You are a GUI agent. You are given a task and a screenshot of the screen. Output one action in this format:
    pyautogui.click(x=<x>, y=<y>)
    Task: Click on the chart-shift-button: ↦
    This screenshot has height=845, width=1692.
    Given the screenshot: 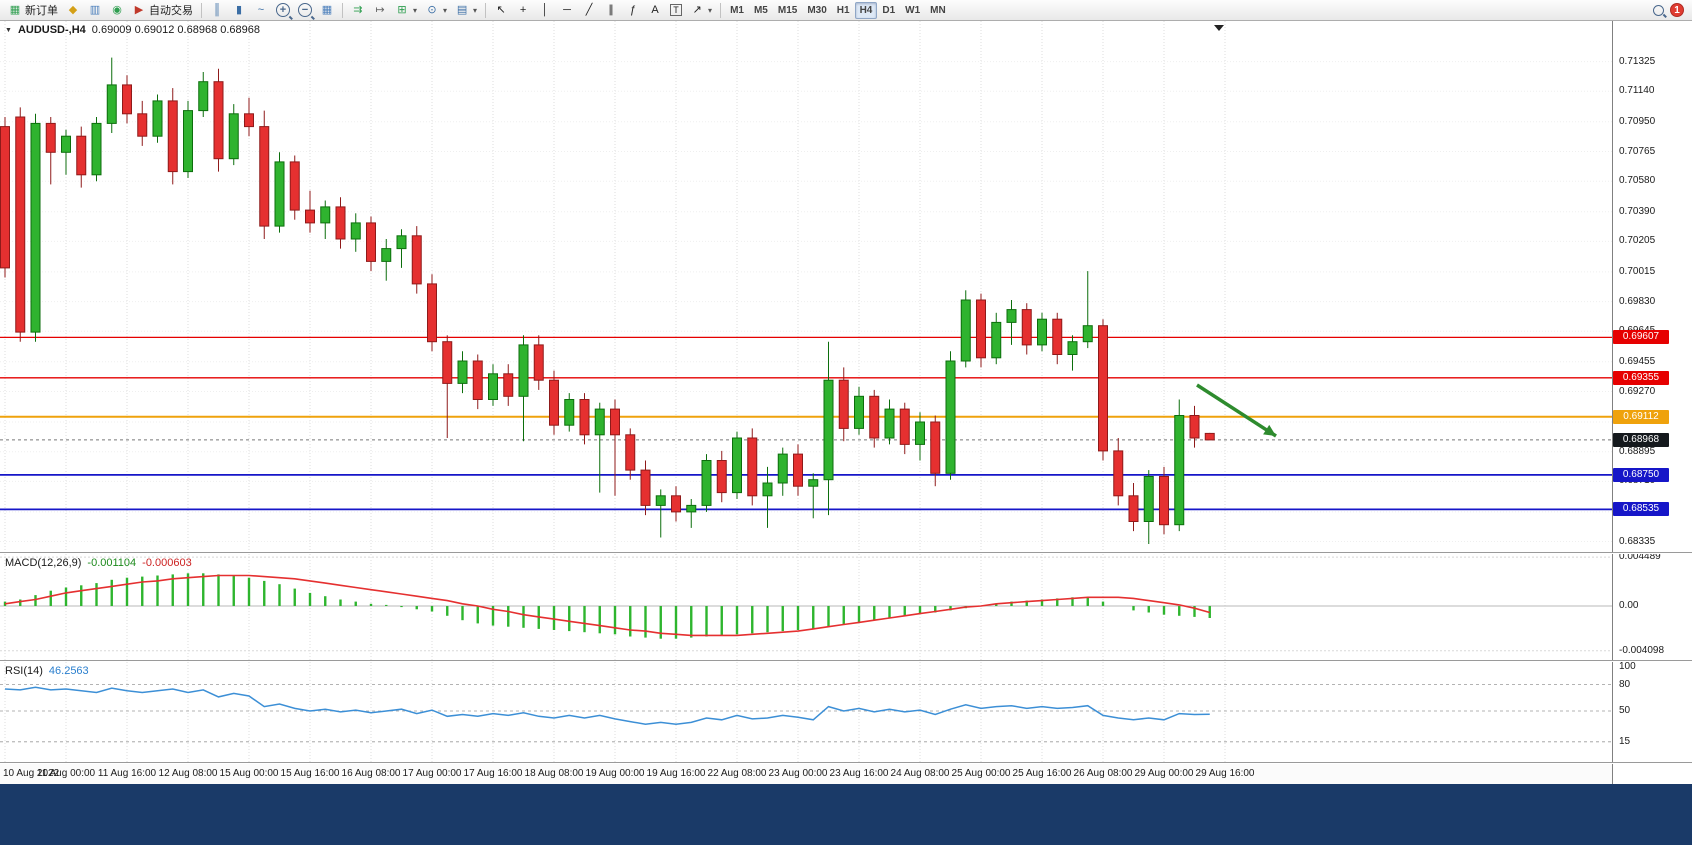 What is the action you would take?
    pyautogui.click(x=380, y=10)
    